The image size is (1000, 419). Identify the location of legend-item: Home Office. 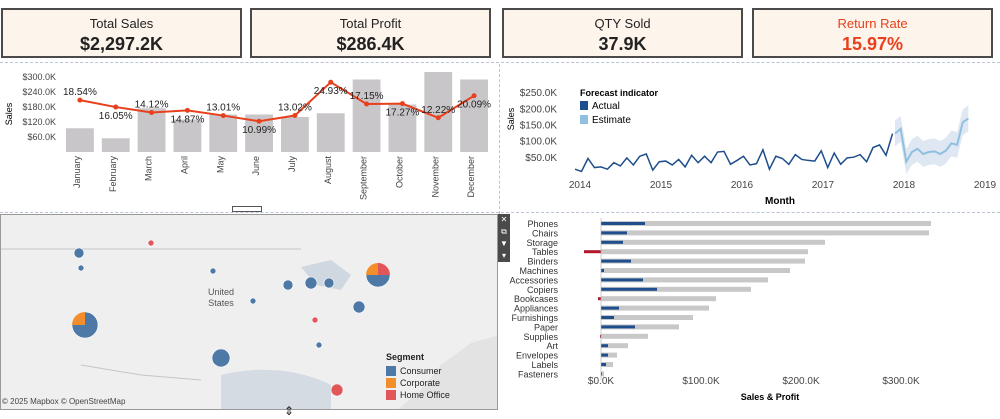
(418, 395).